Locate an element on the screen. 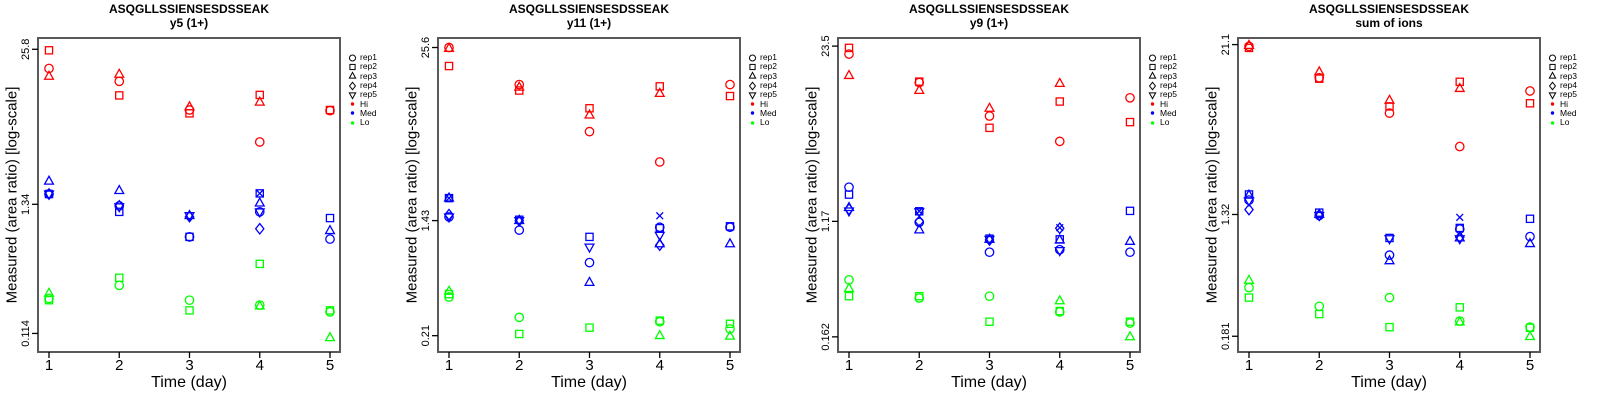 The width and height of the screenshot is (1600, 400). y-axis-tick-label: 0.162 is located at coordinates (826, 337).